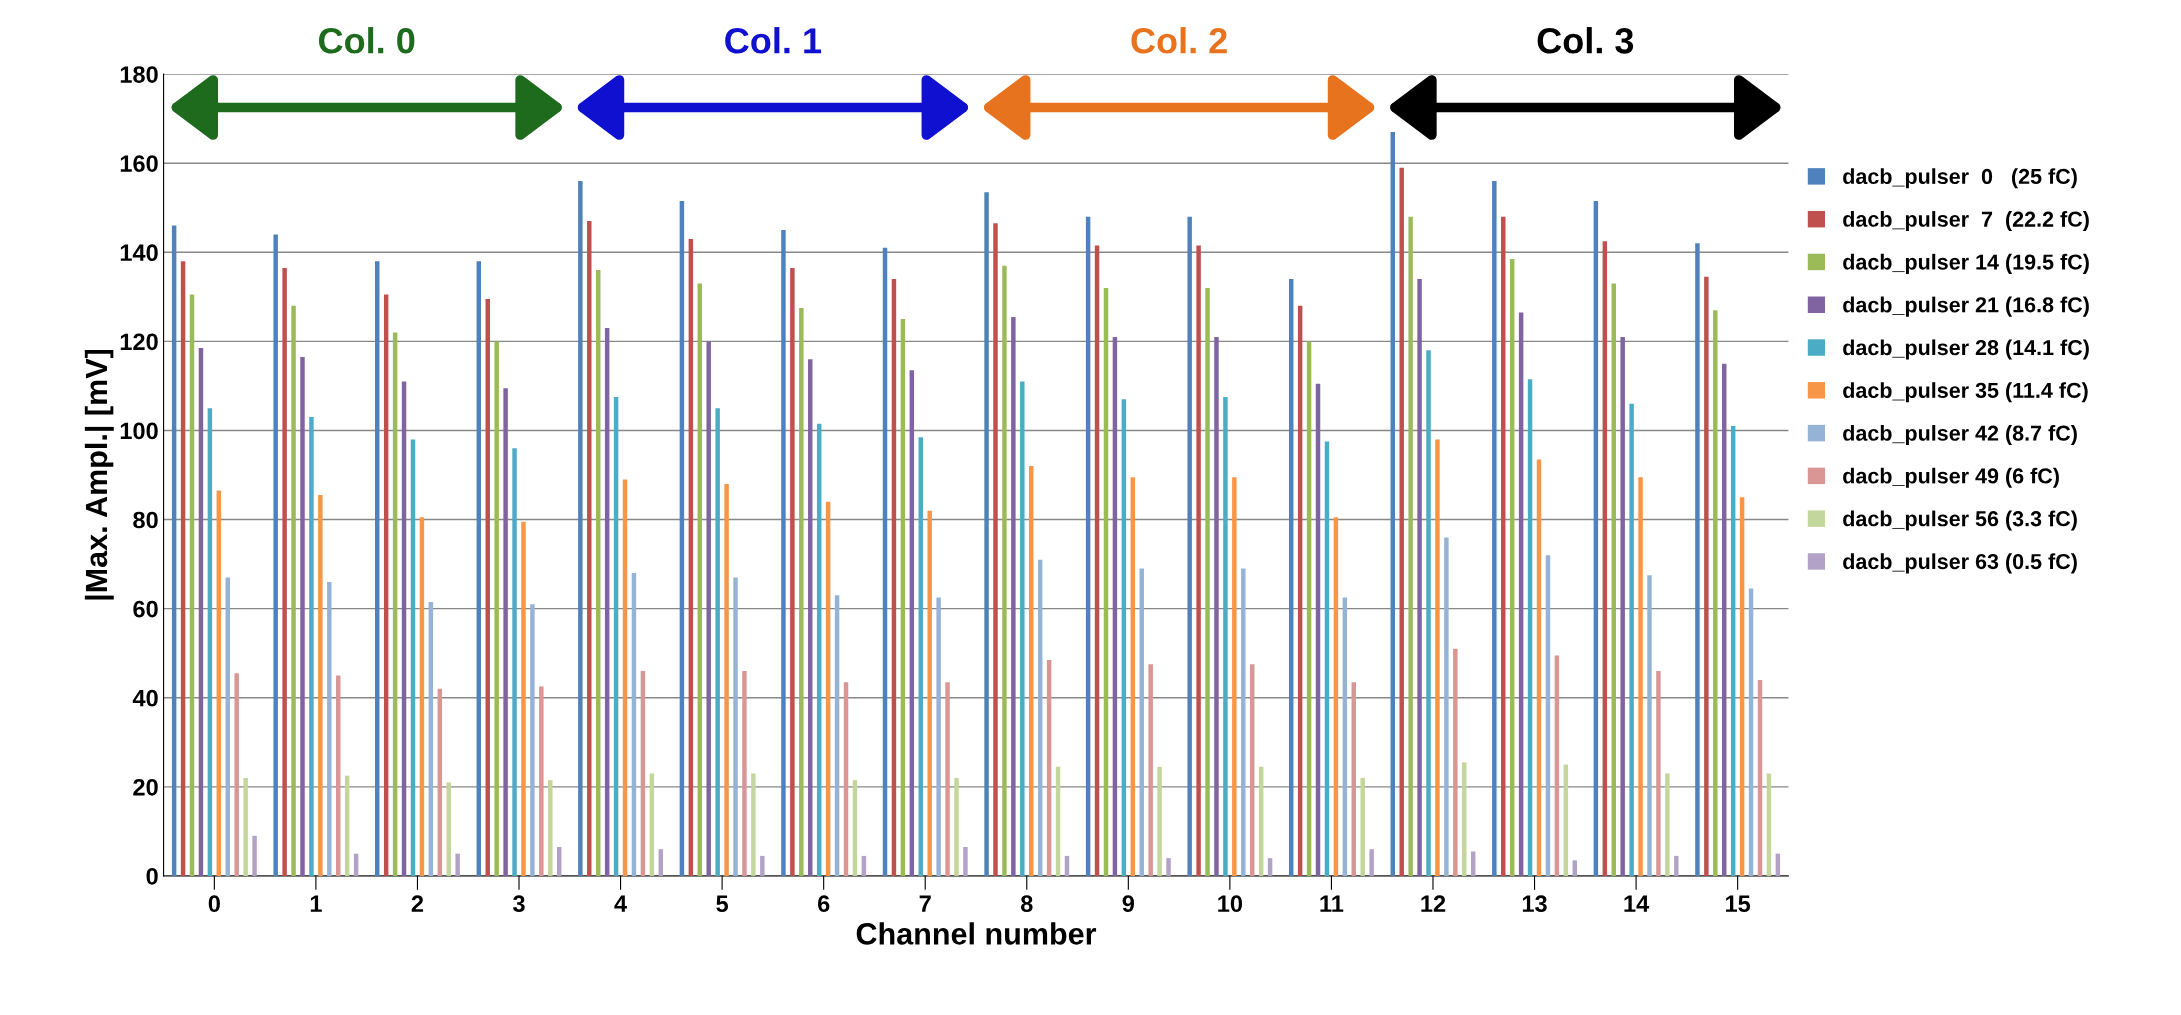 This screenshot has height=1015, width=2181. I want to click on legend-label: dacb_pulser 7 (22.2 fC), so click(1966, 221).